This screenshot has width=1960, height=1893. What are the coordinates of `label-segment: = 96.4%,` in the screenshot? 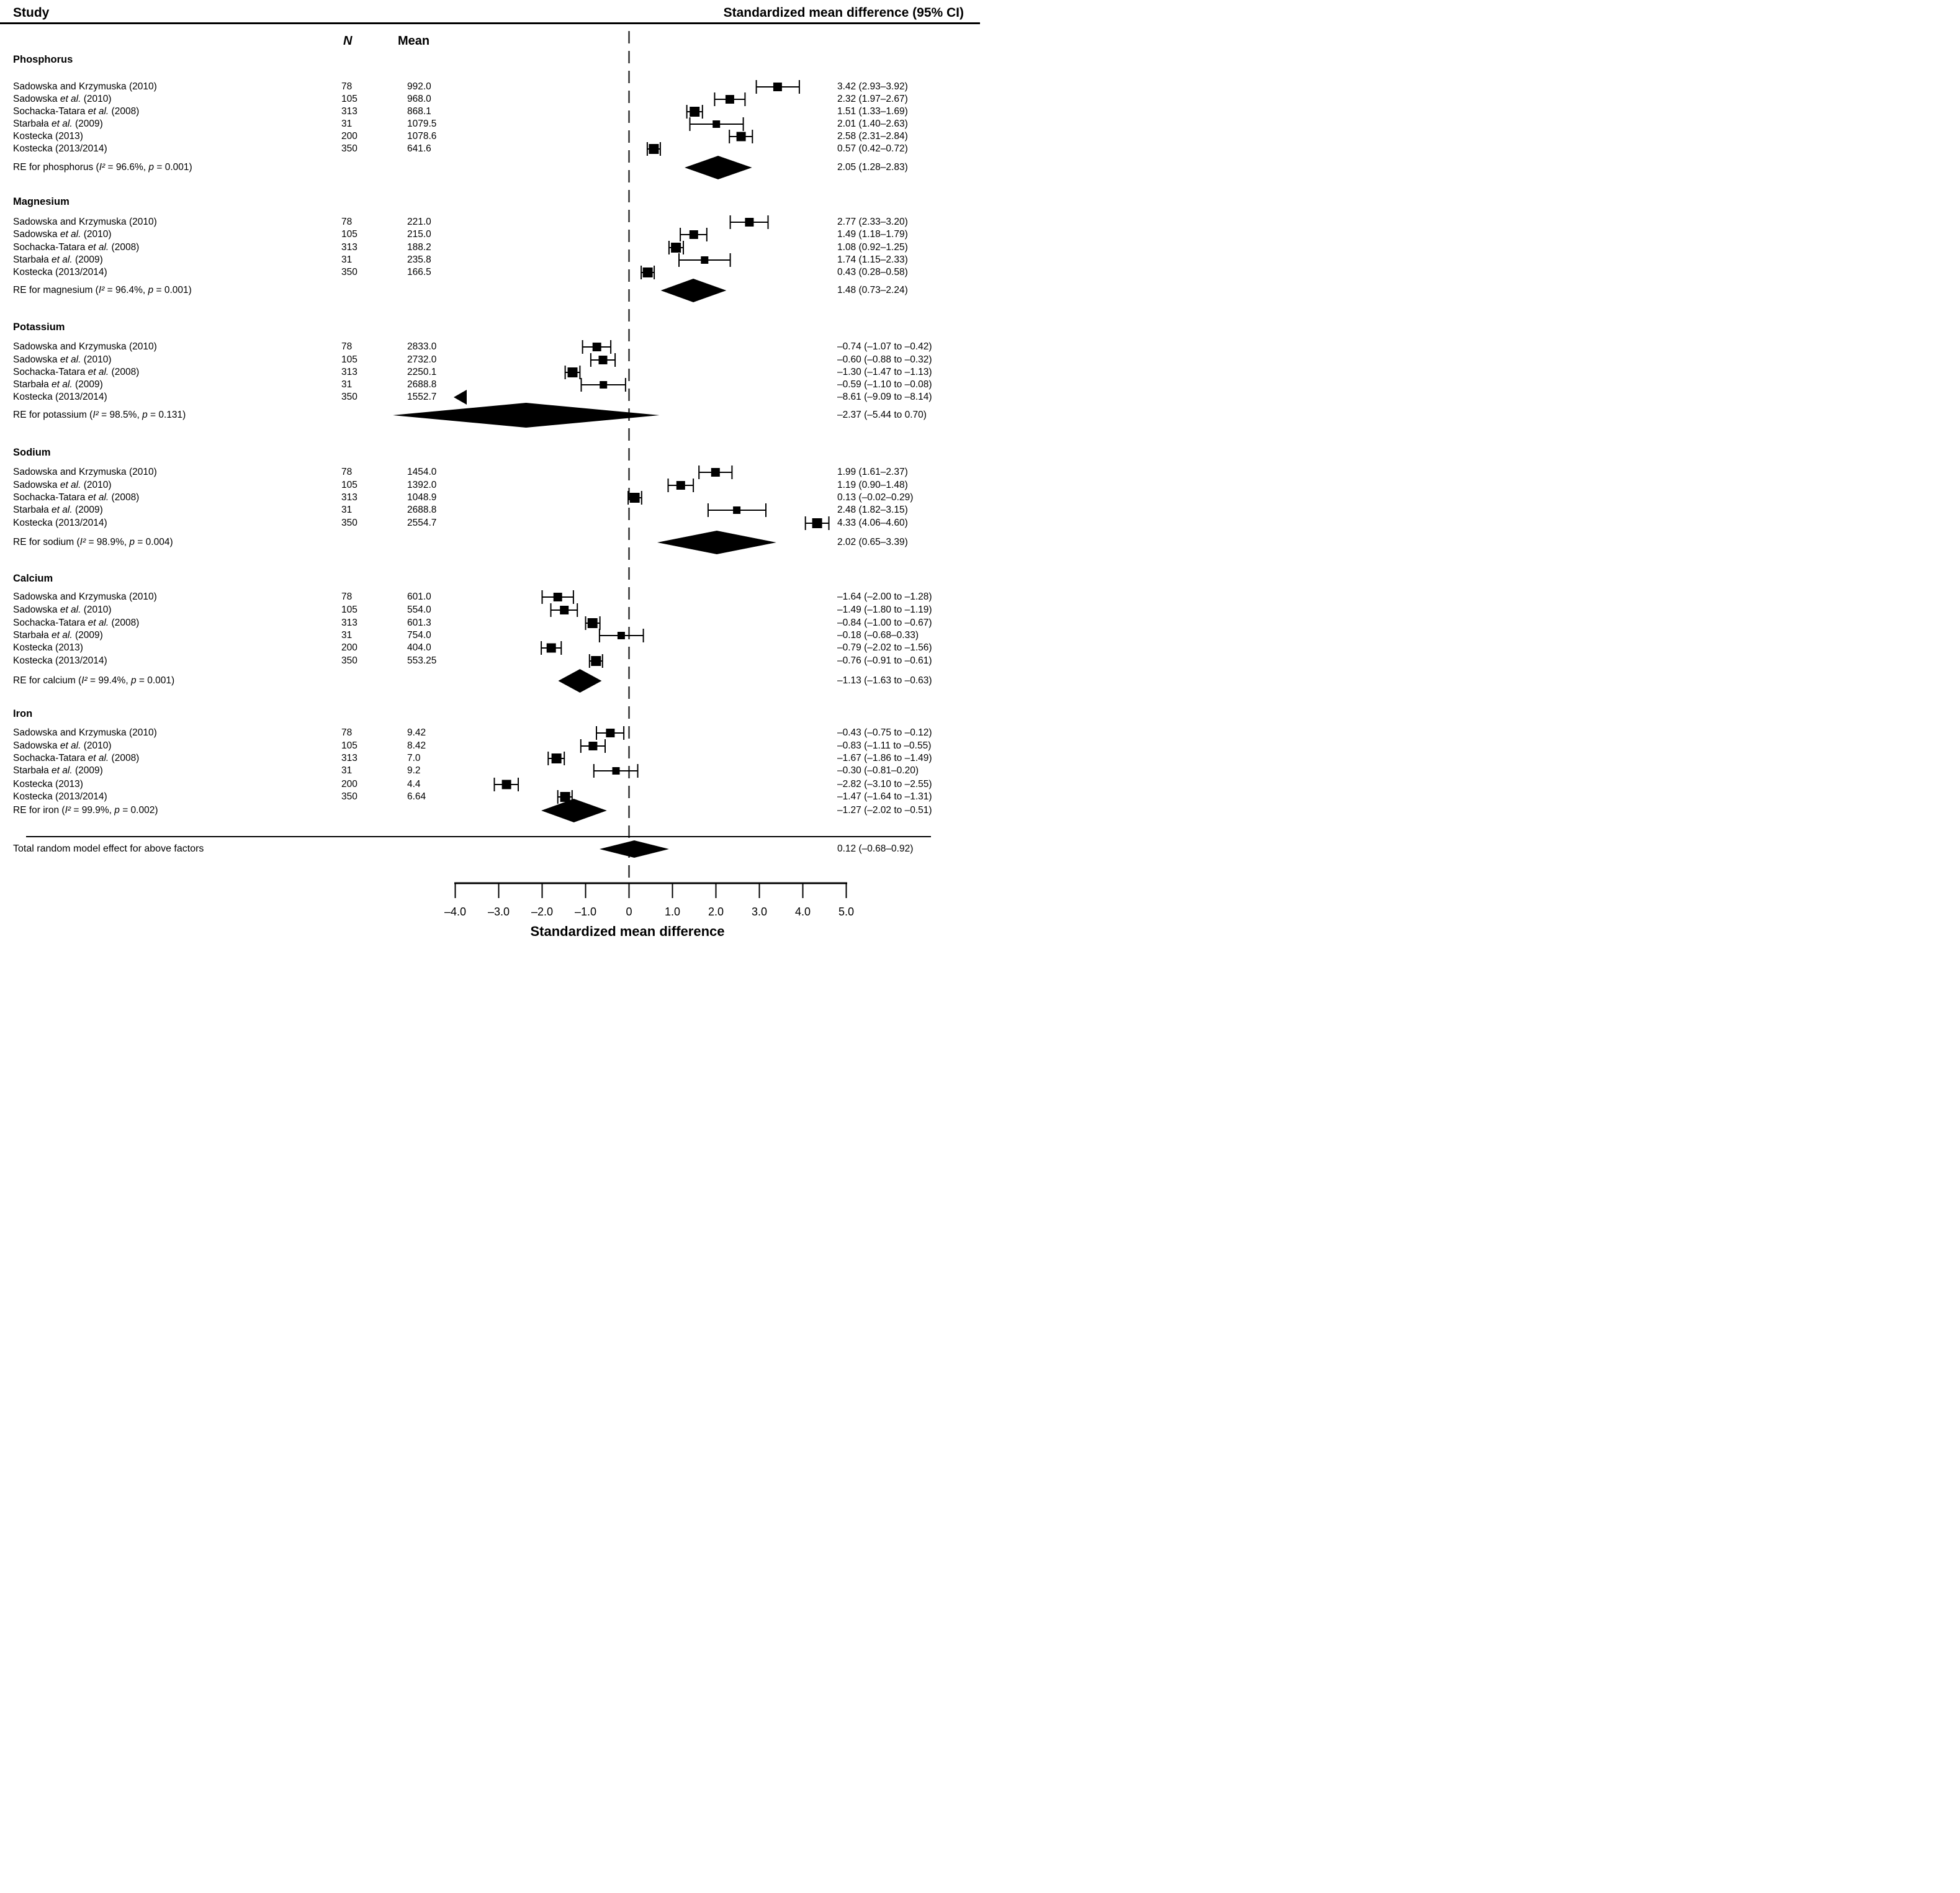 It's located at (126, 290).